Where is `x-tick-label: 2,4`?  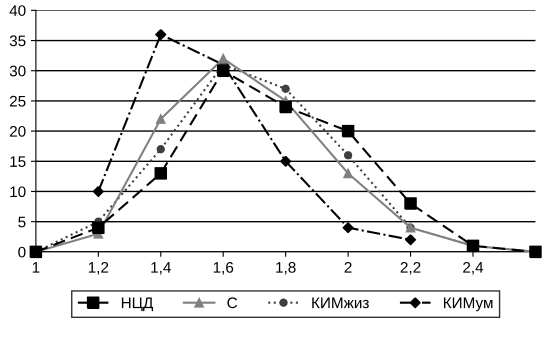 x-tick-label: 2,4 is located at coordinates (473, 268).